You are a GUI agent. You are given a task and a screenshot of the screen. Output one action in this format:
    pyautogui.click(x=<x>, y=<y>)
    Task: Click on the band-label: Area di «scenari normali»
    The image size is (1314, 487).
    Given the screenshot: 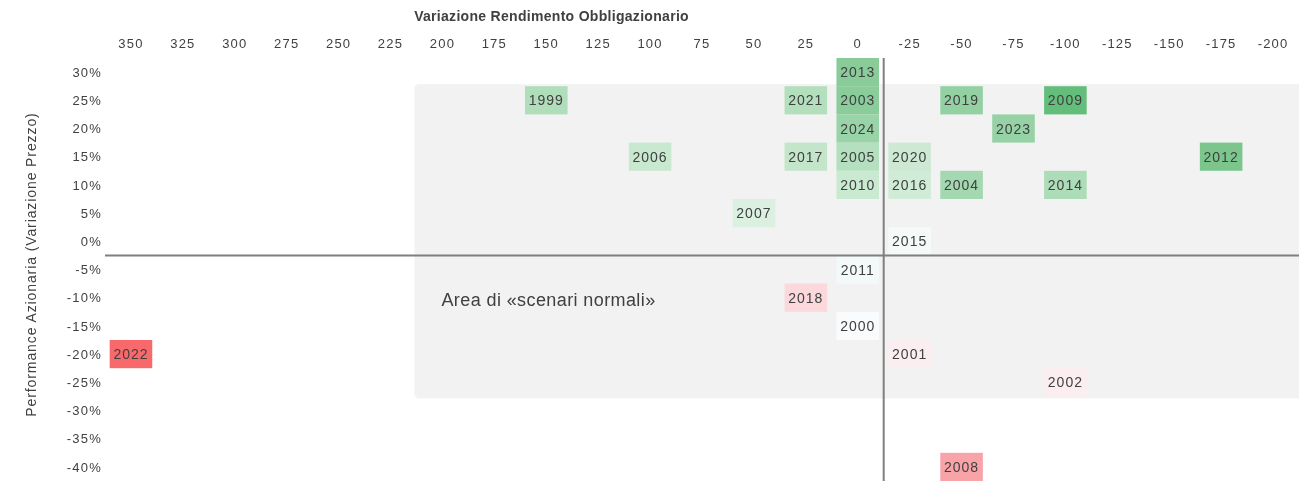 What is the action you would take?
    pyautogui.click(x=548, y=300)
    